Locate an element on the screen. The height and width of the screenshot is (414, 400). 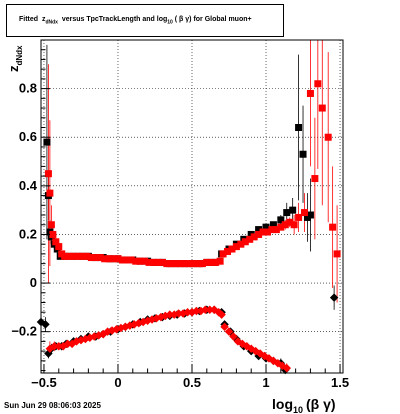
y-tick-label: 0.2 is located at coordinates (28, 233).